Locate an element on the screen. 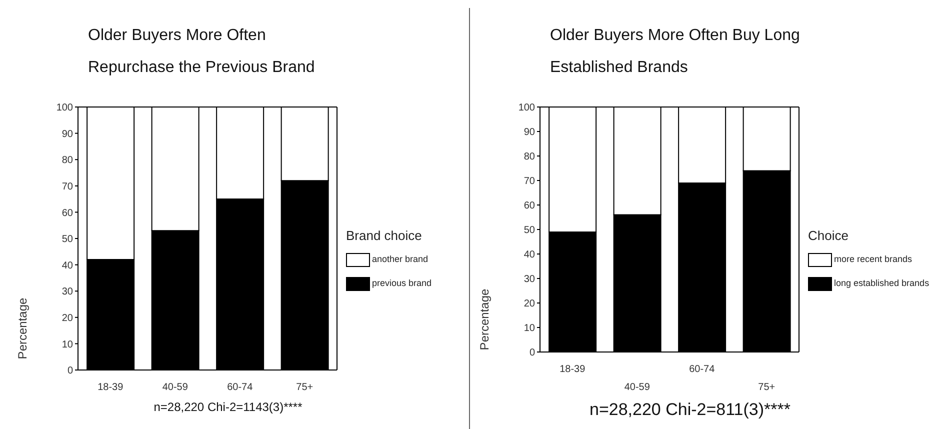 Image resolution: width=940 pixels, height=429 pixels. chart-title: Older Buyers More Often Buy Long Established Brands is located at coordinates (675, 52).